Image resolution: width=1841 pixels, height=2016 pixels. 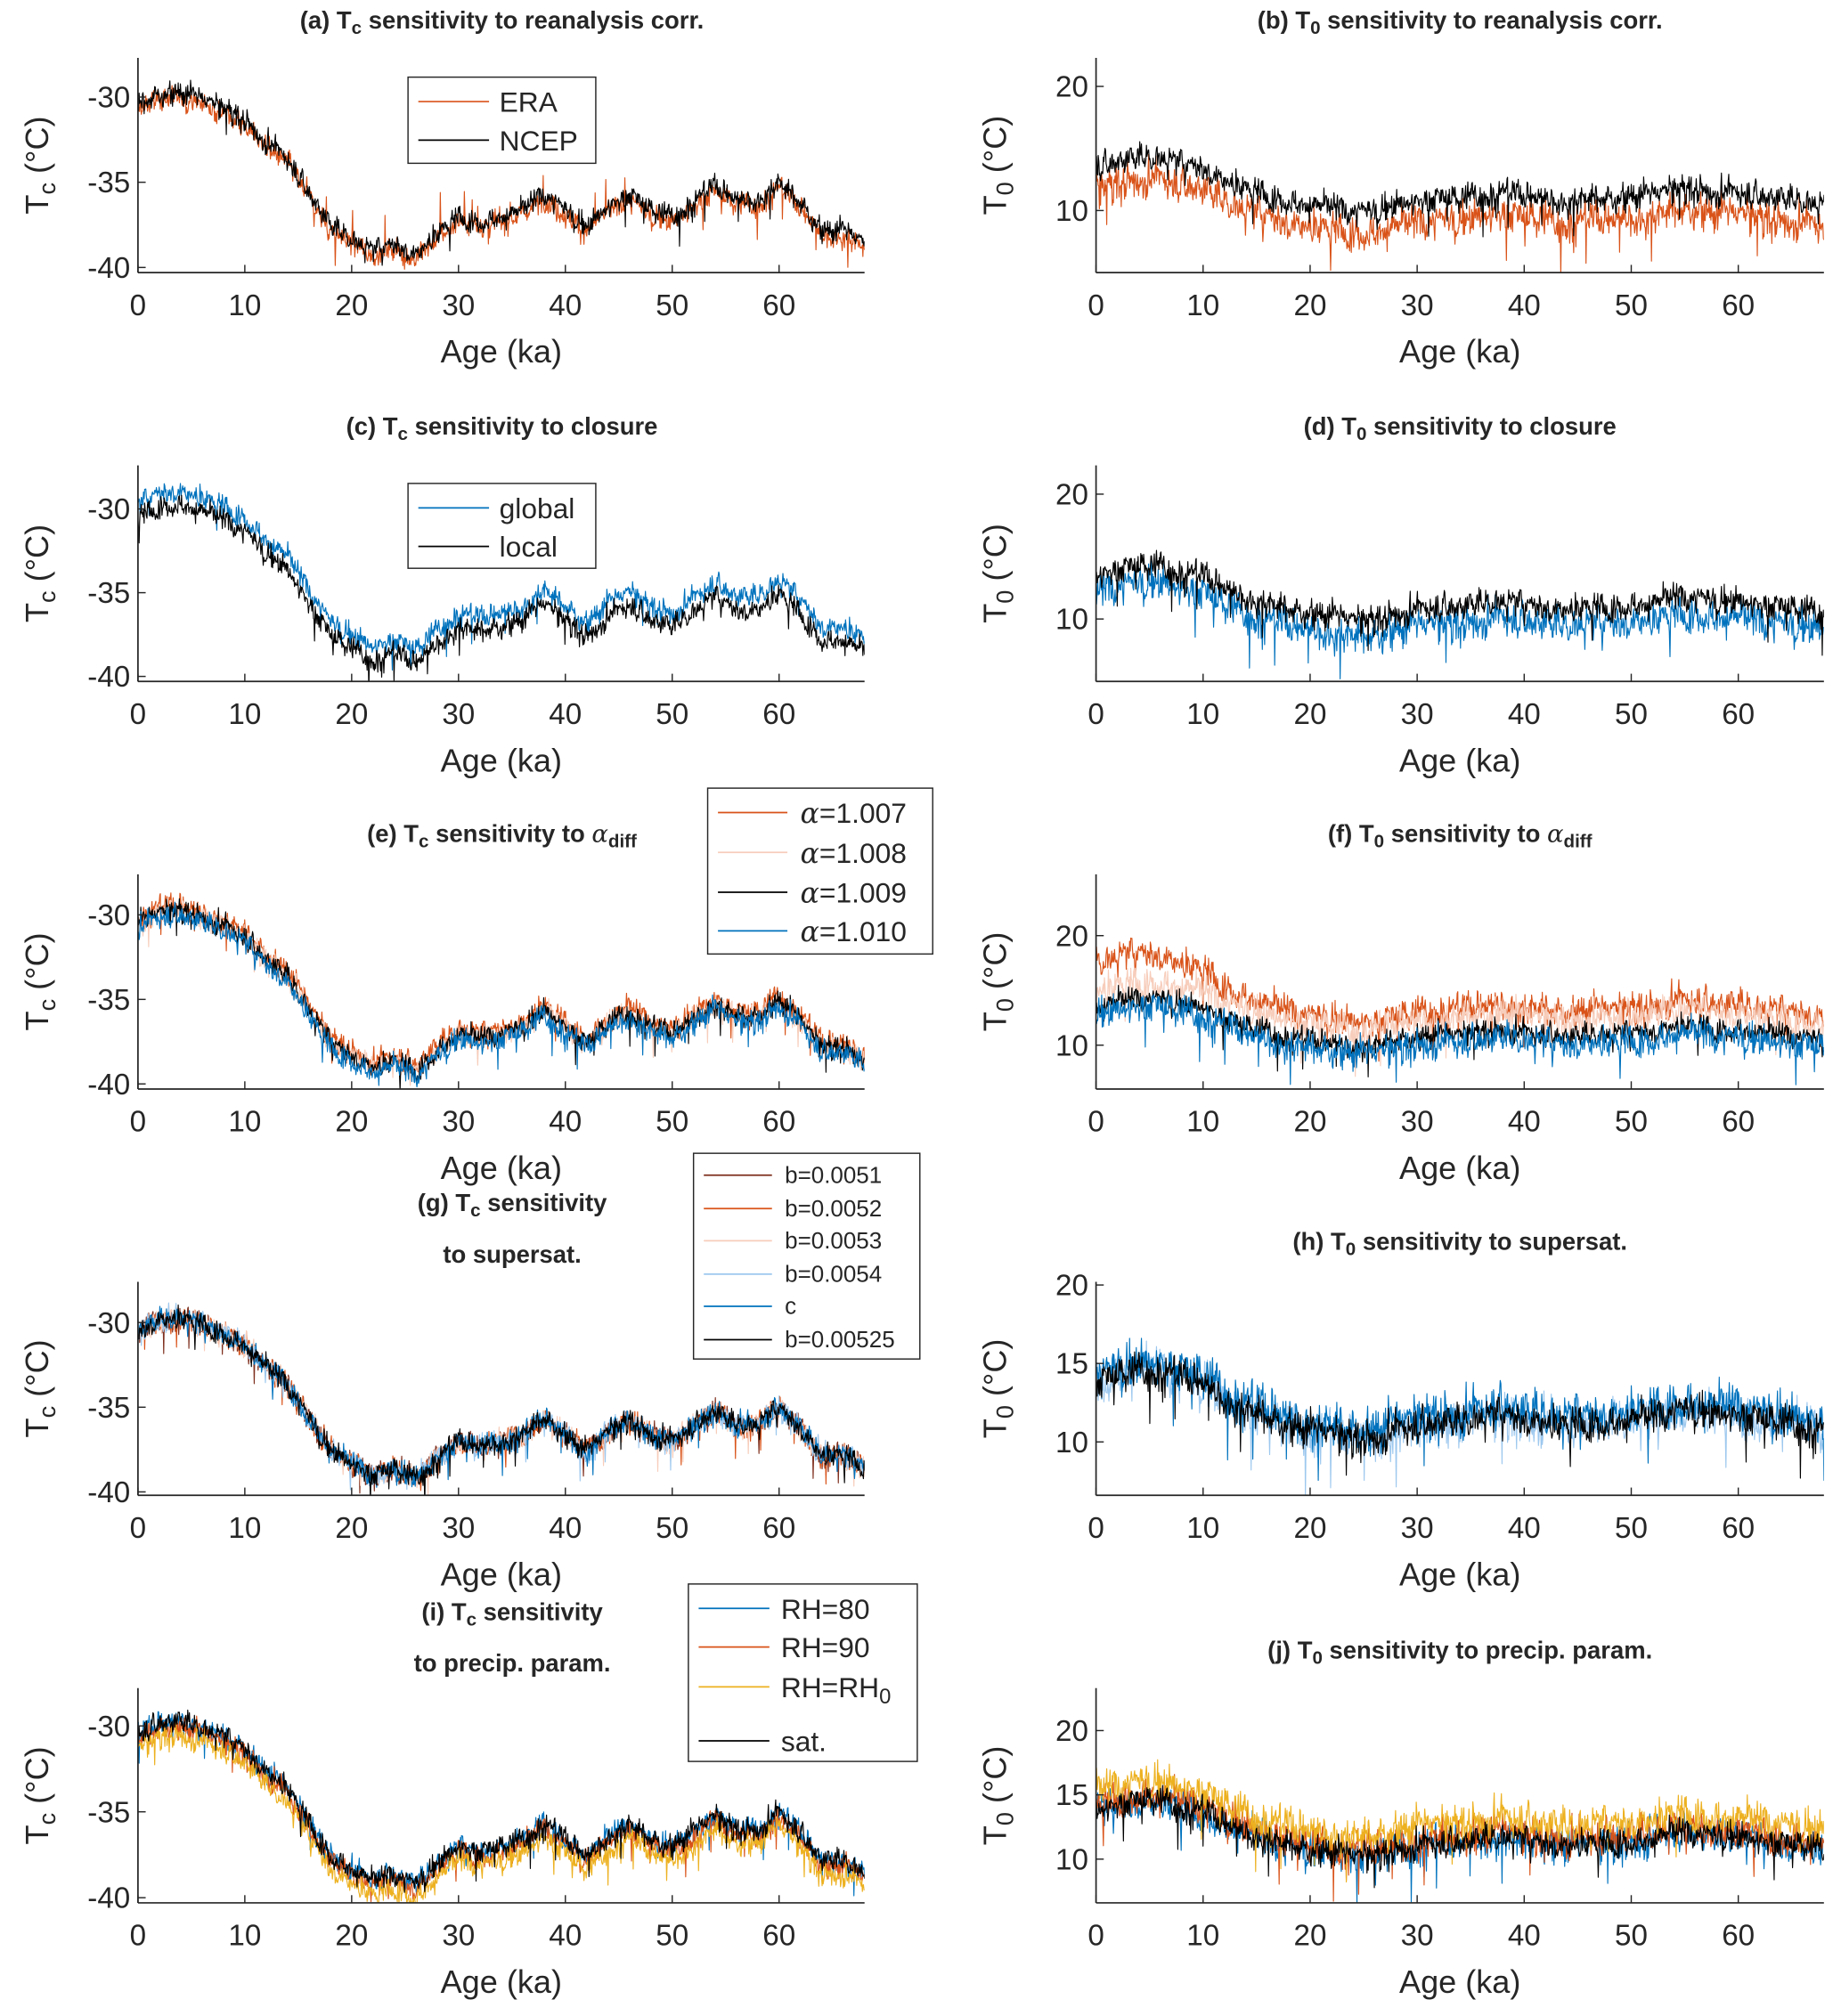 What do you see at coordinates (502, 121) in the screenshot?
I see `legend-box` at bounding box center [502, 121].